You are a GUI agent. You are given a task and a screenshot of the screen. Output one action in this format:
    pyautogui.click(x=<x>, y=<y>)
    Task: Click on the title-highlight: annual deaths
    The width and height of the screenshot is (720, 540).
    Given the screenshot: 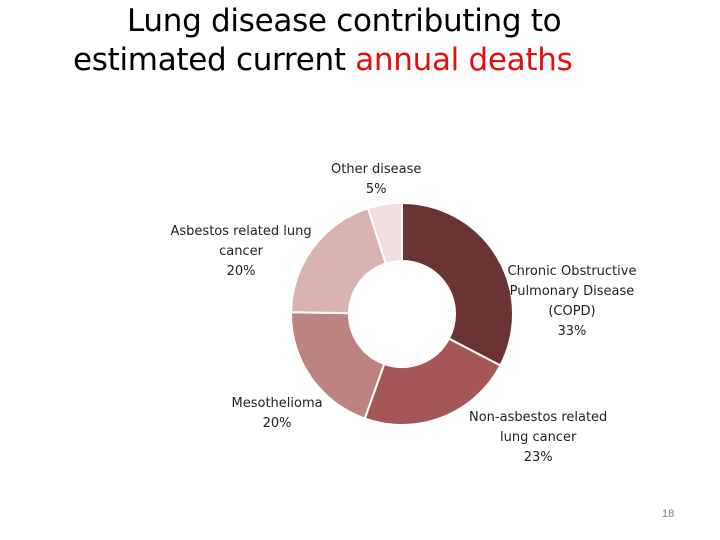 What is the action you would take?
    pyautogui.click(x=464, y=59)
    